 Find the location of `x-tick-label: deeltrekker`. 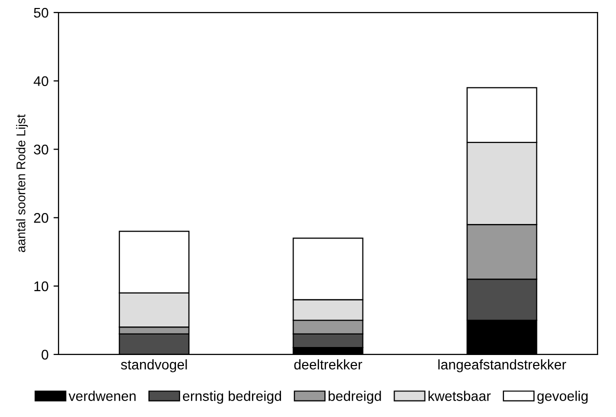

x-tick-label: deeltrekker is located at coordinates (328, 364).